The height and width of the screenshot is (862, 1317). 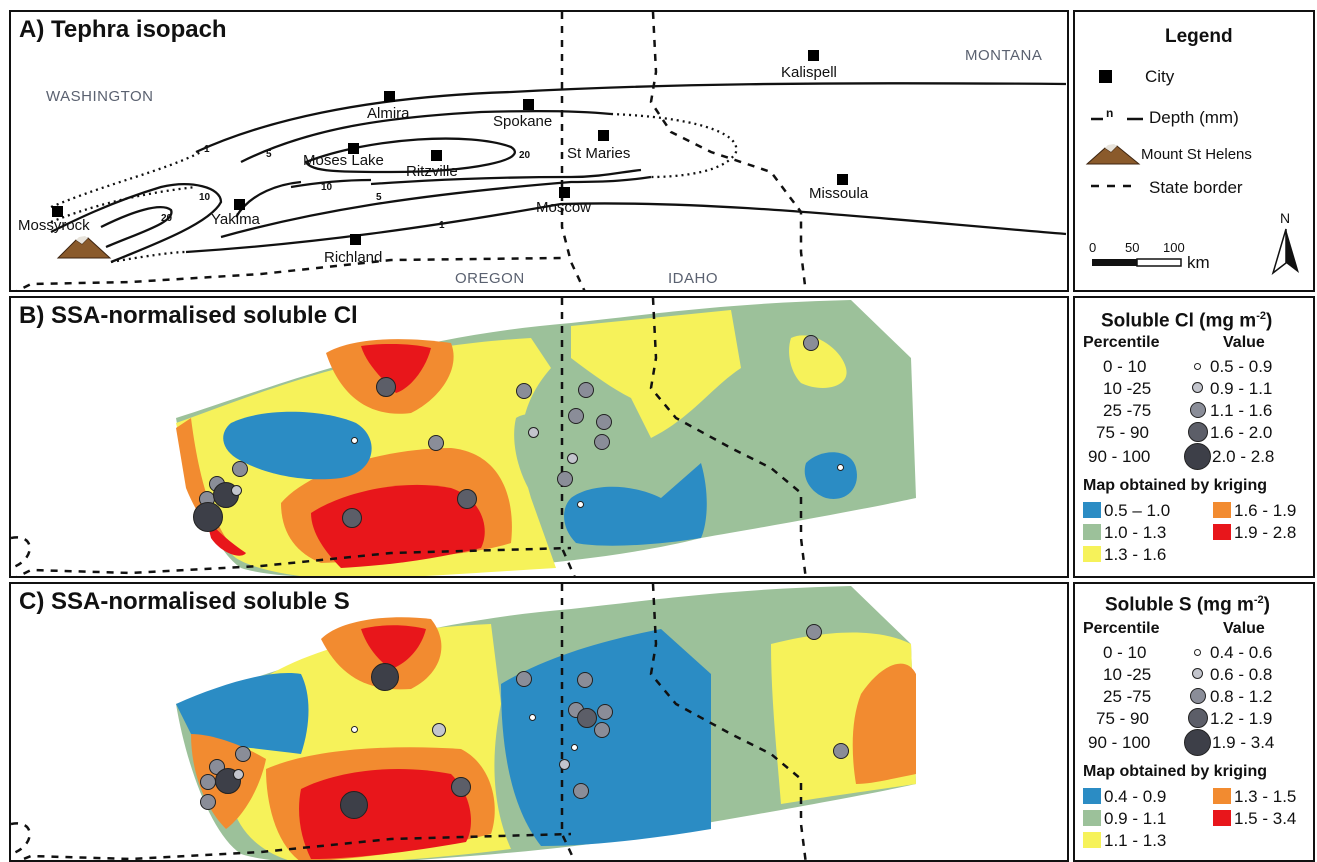 What do you see at coordinates (1241, 410) in the screenshot?
I see `legend-b-val-2: 1.1 - 1.6` at bounding box center [1241, 410].